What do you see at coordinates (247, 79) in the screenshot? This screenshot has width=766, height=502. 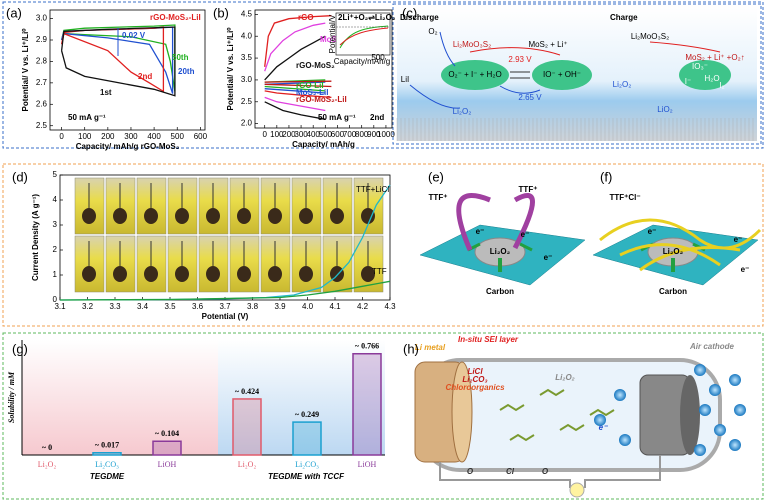 I see `y-tick-label: 3.0` at bounding box center [247, 79].